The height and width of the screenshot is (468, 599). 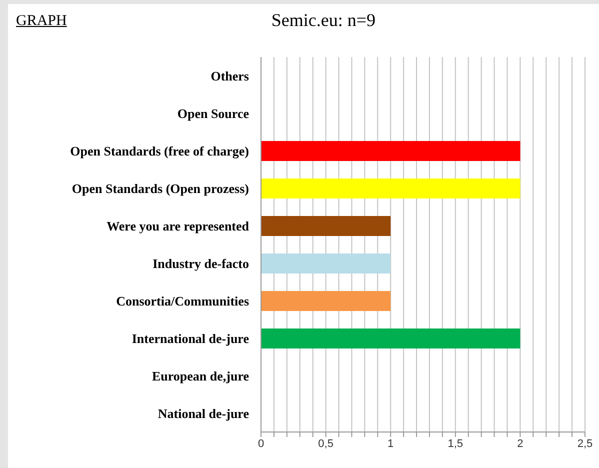 I want to click on y-tick-label: National de-jure, so click(x=204, y=413).